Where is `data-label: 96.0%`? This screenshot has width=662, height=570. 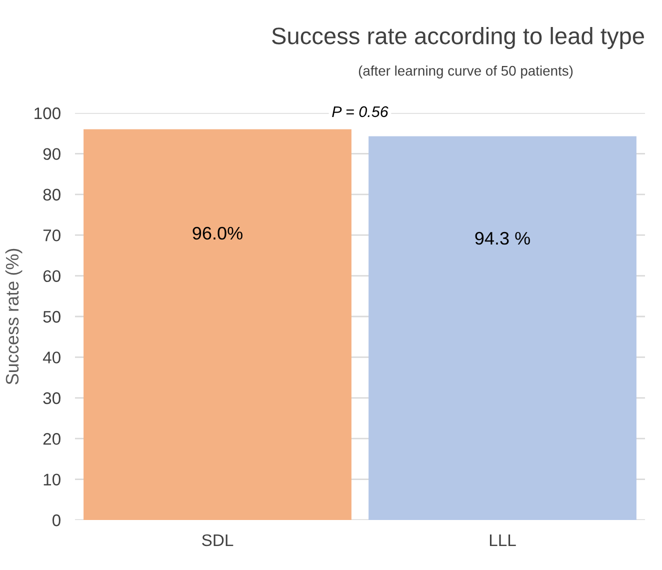
data-label: 96.0% is located at coordinates (217, 233).